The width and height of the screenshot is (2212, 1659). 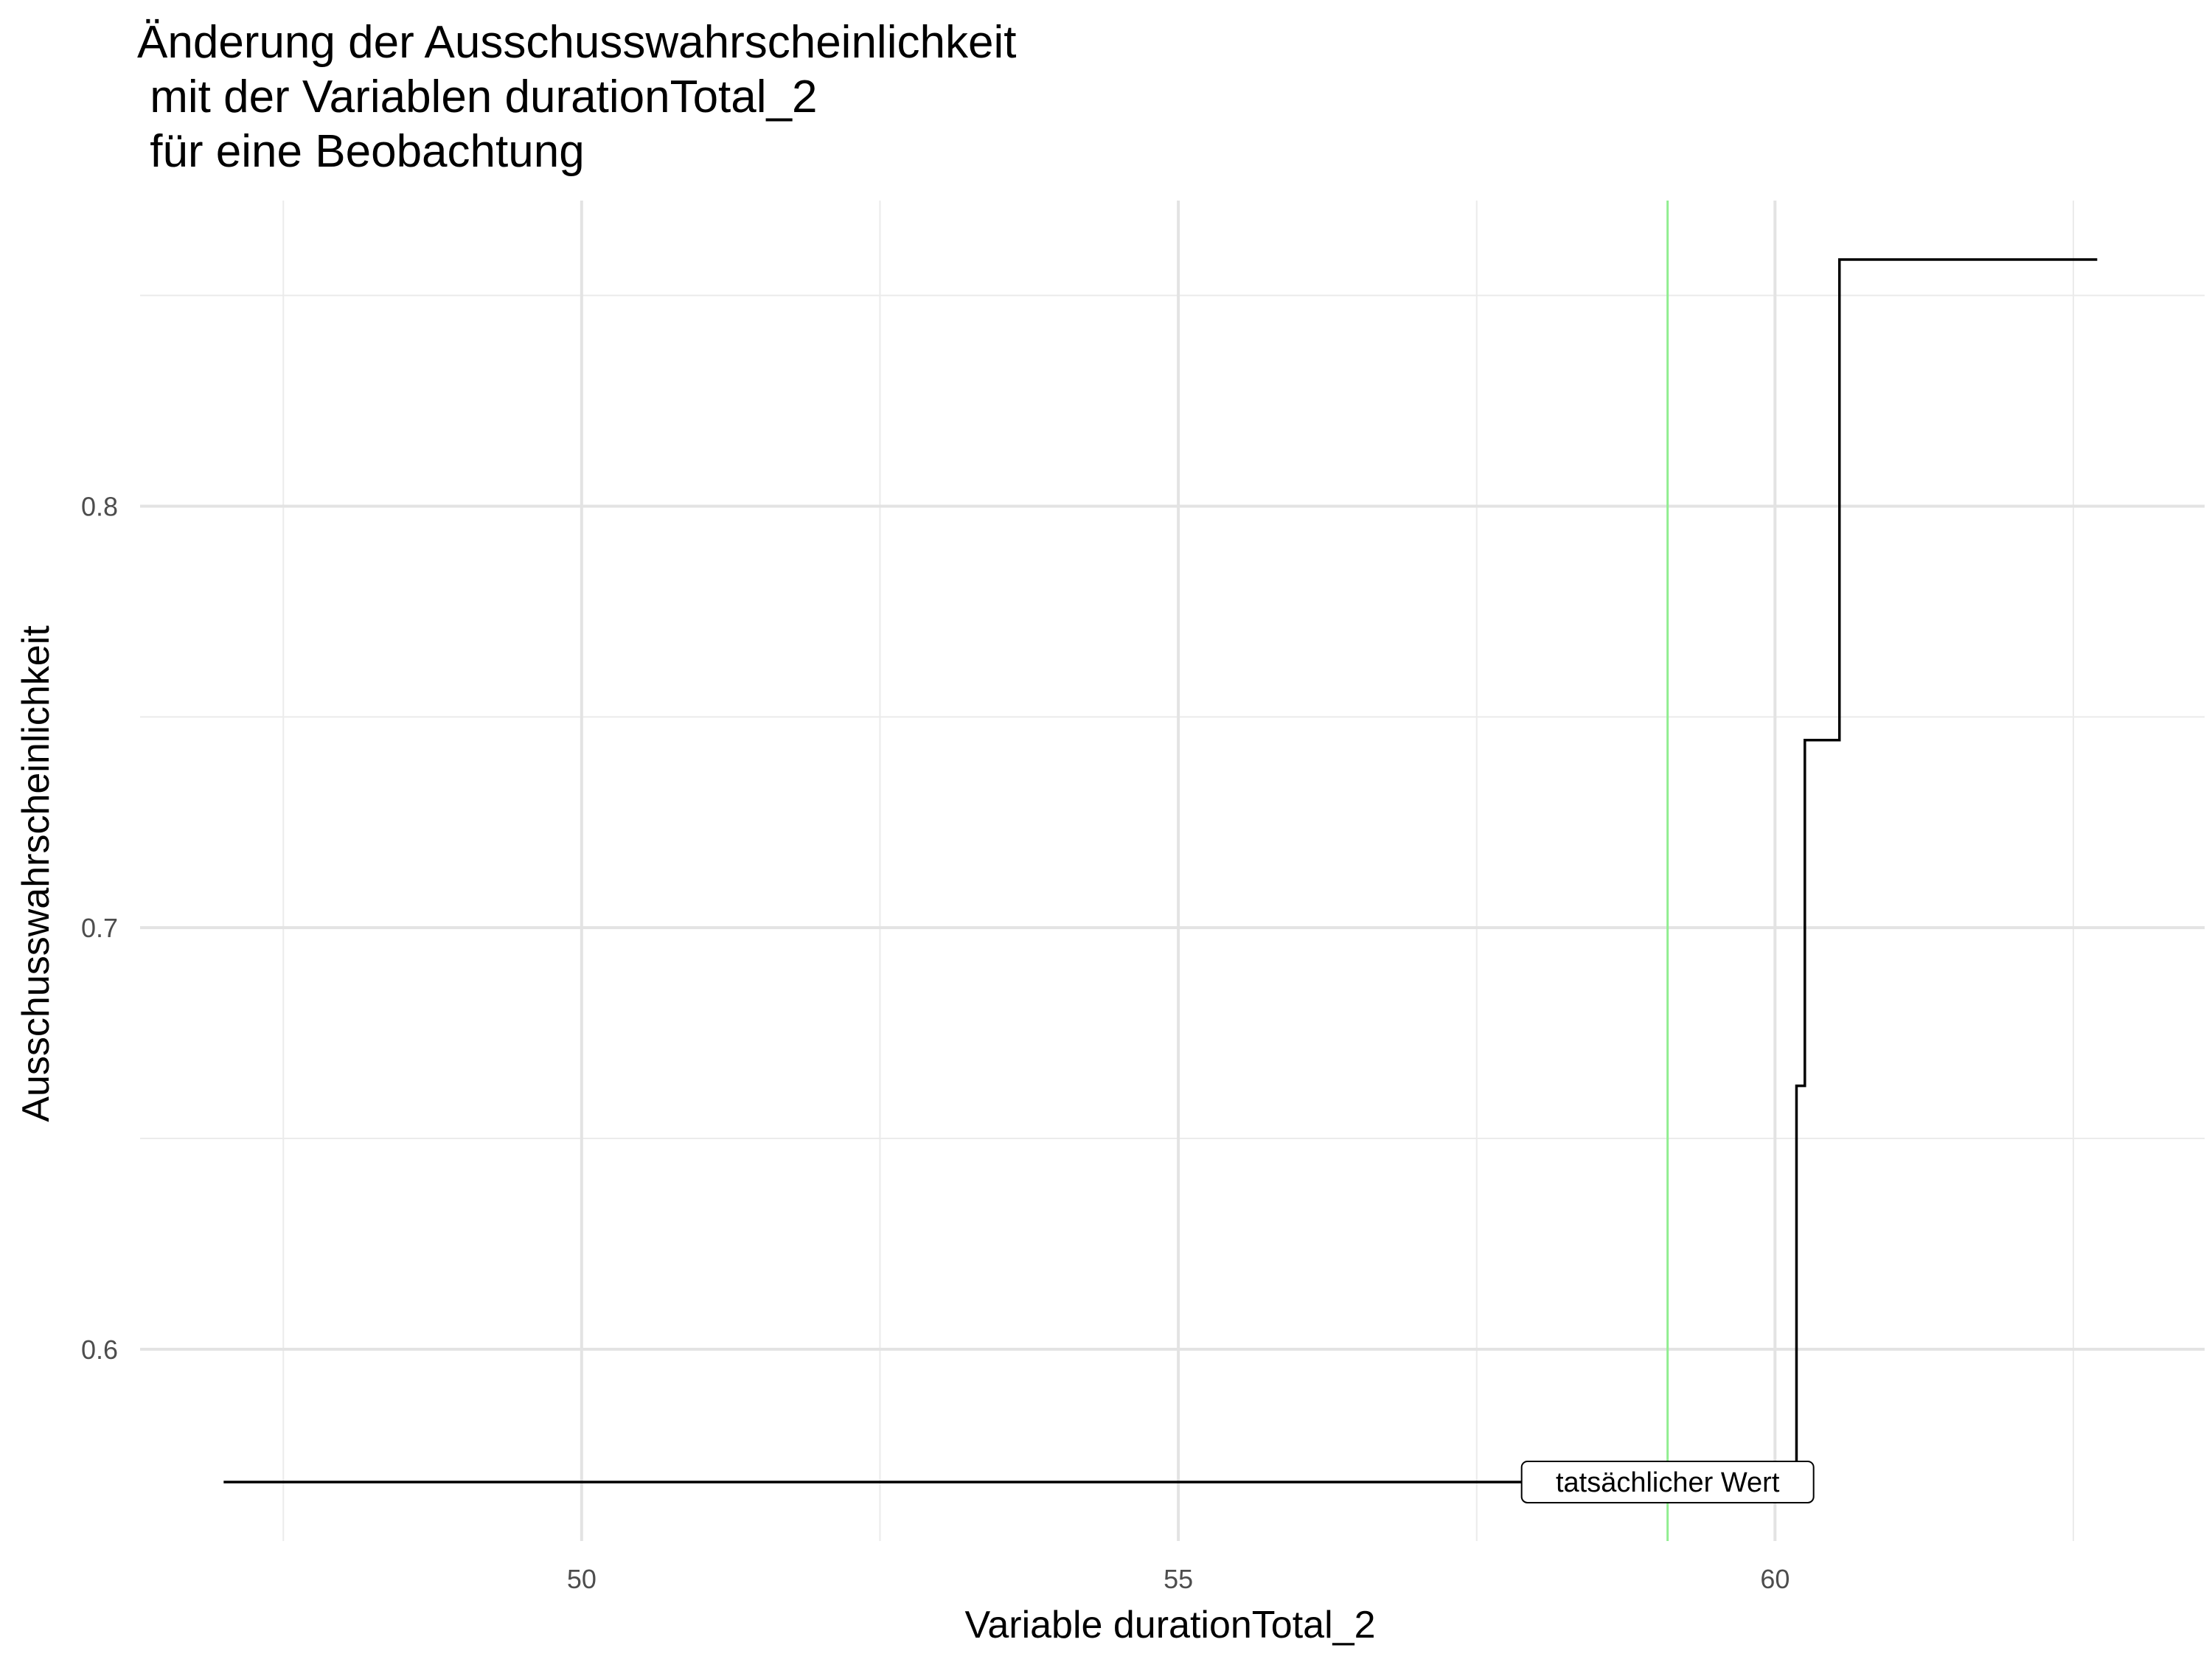 I want to click on y-tick-labels: 0.6 0.7 0.8, so click(x=99, y=927).